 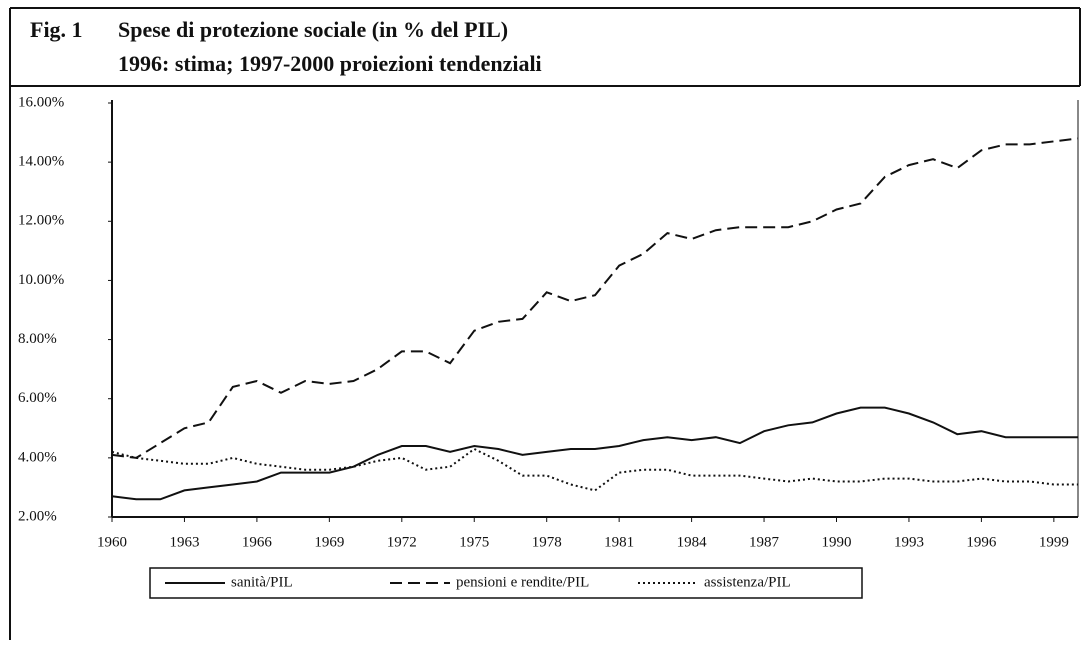 What do you see at coordinates (619, 542) in the screenshot?
I see `x-tick-label: 1981` at bounding box center [619, 542].